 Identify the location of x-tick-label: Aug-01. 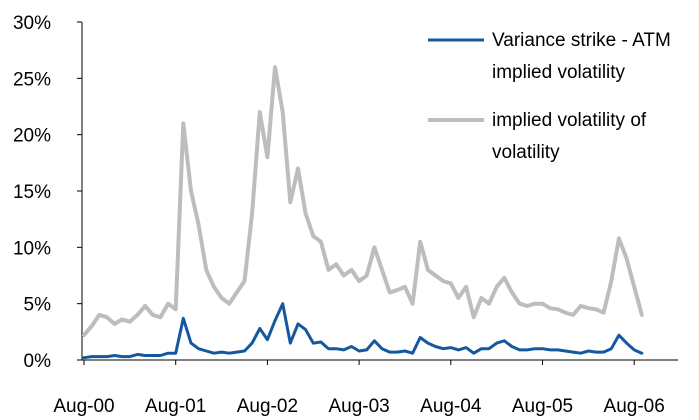
(175, 406).